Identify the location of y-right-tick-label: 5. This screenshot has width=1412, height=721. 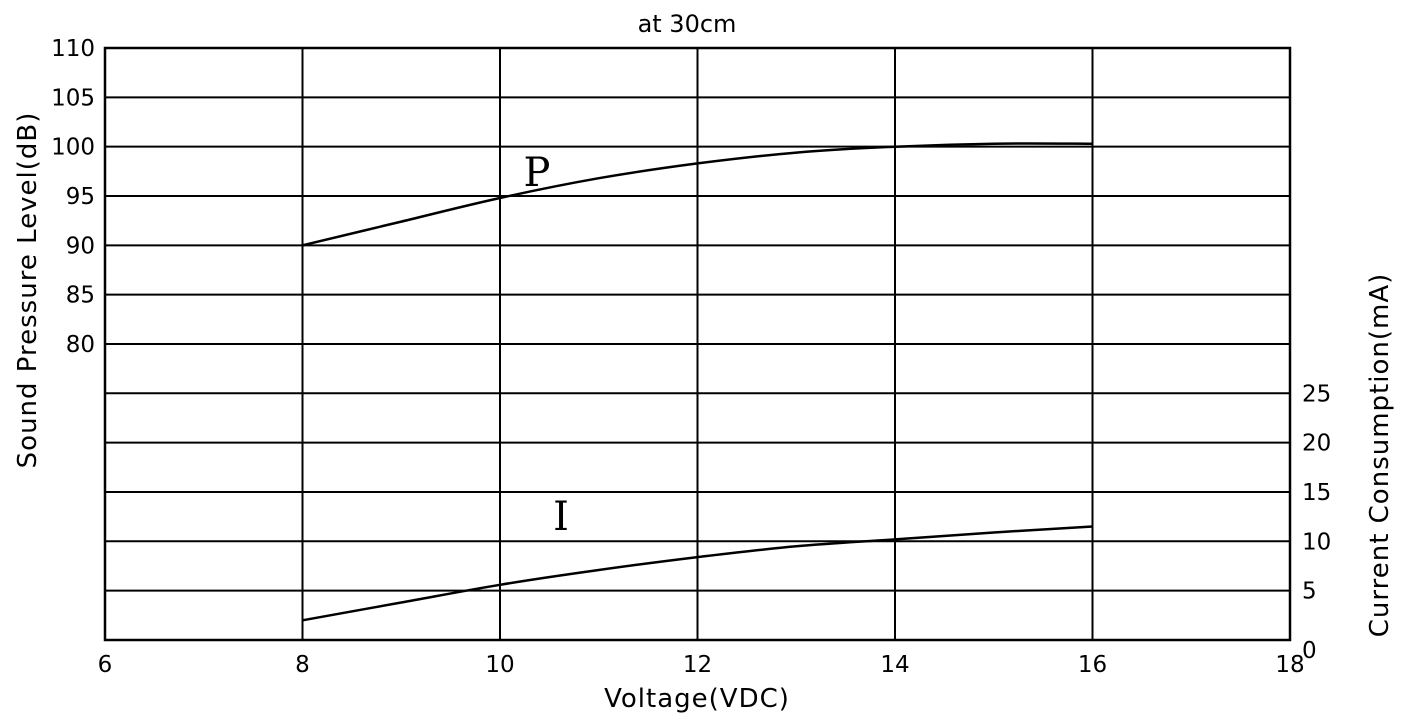
(1309, 592).